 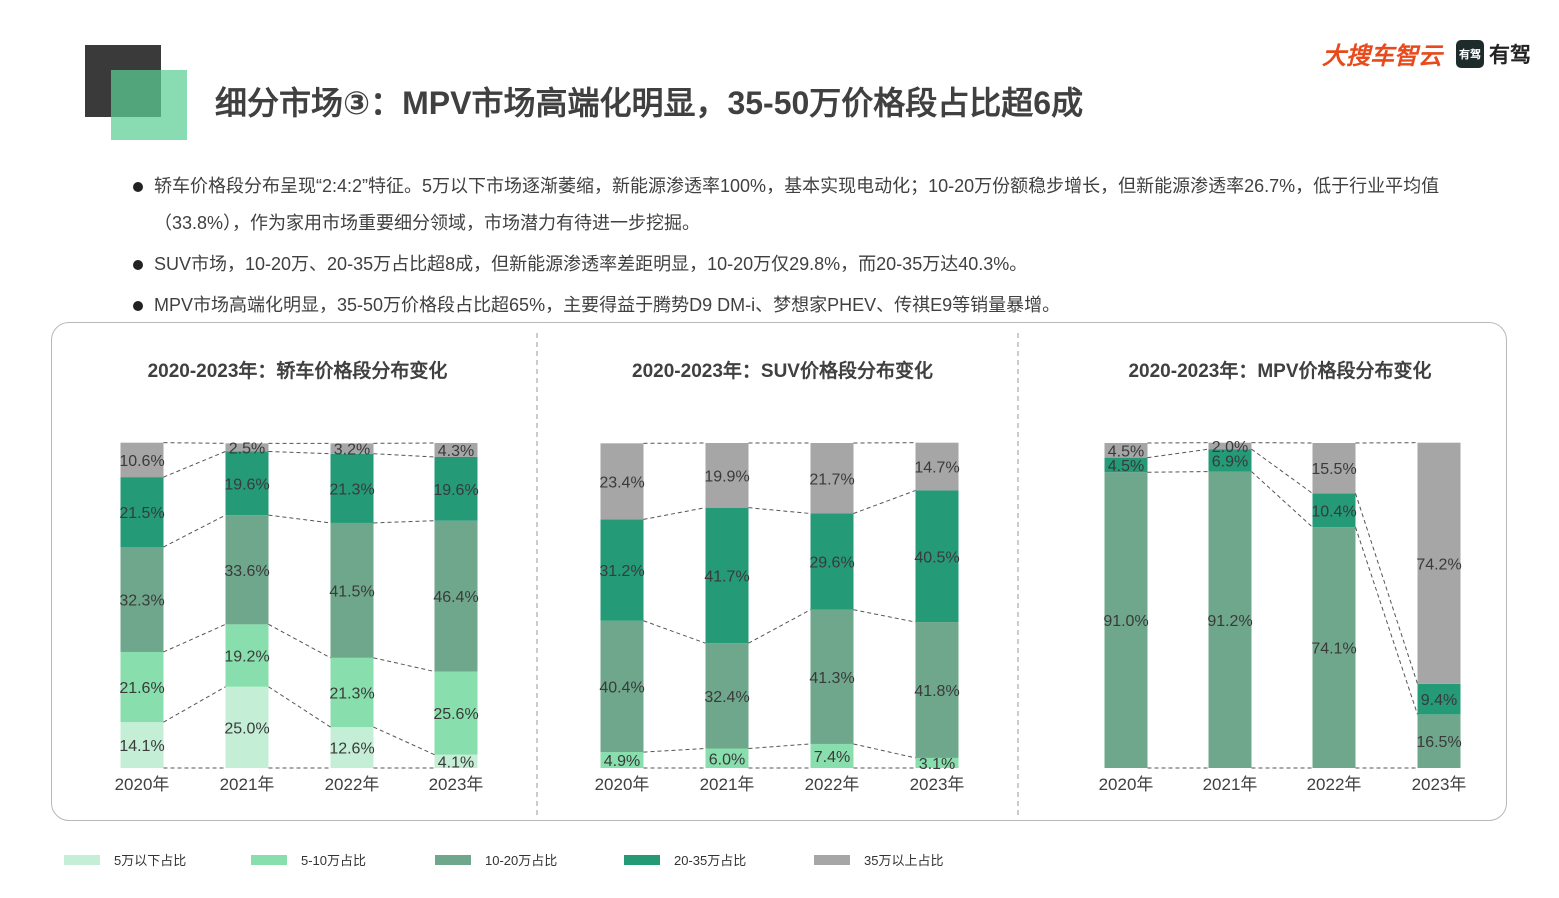 I want to click on data-label: 19.9%, so click(x=726, y=476).